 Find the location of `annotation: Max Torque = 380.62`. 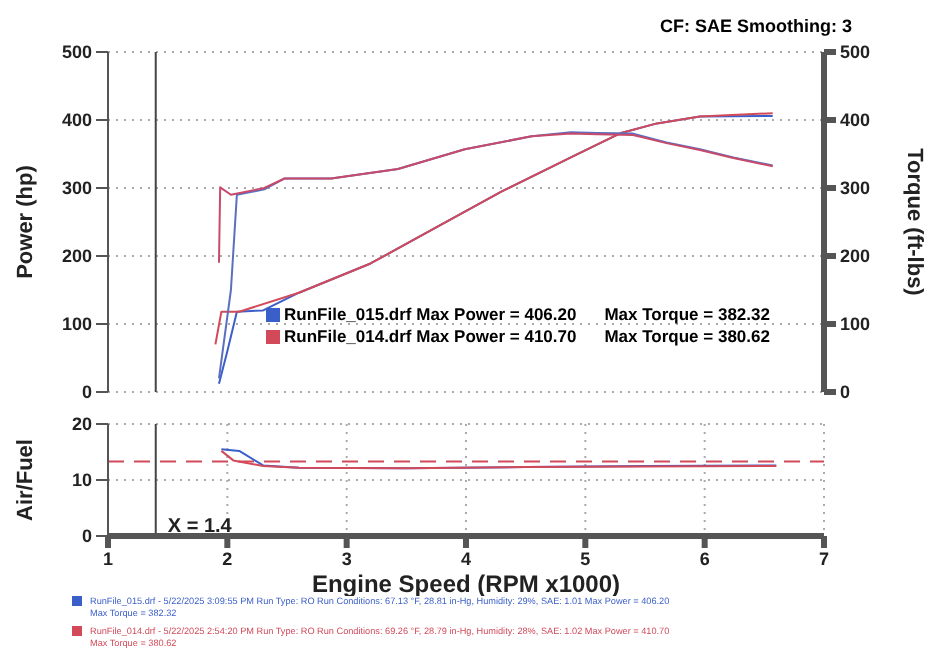

annotation: Max Torque = 380.62 is located at coordinates (687, 337).